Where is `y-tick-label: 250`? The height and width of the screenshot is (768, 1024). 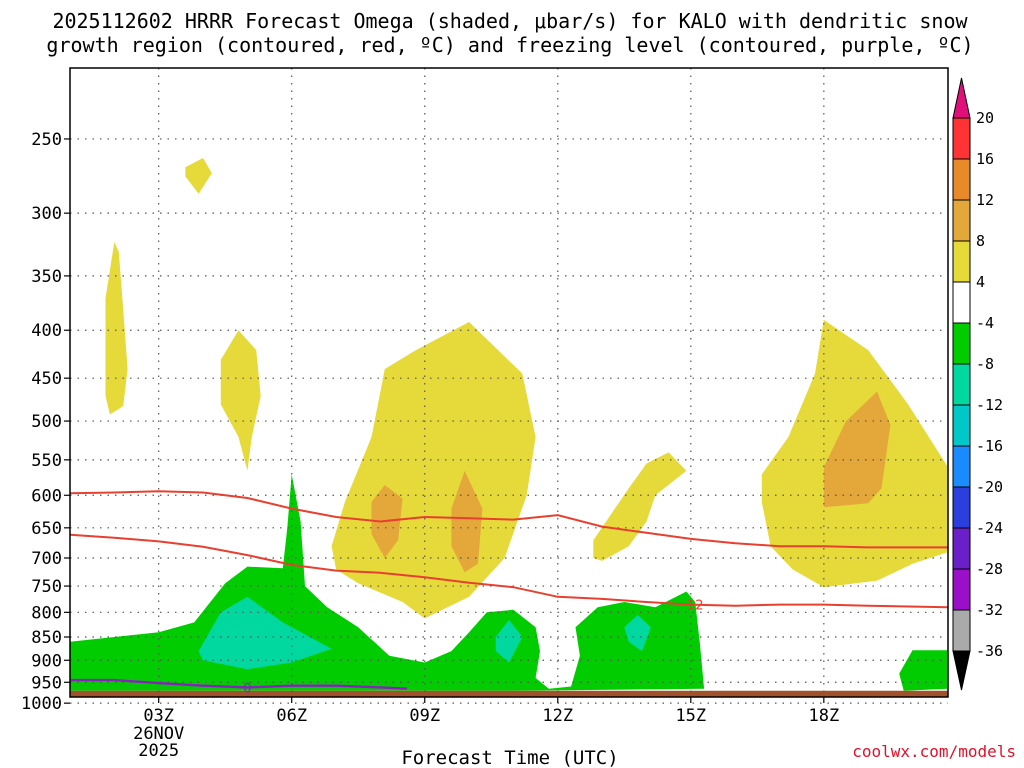
y-tick-label: 250 is located at coordinates (46, 140).